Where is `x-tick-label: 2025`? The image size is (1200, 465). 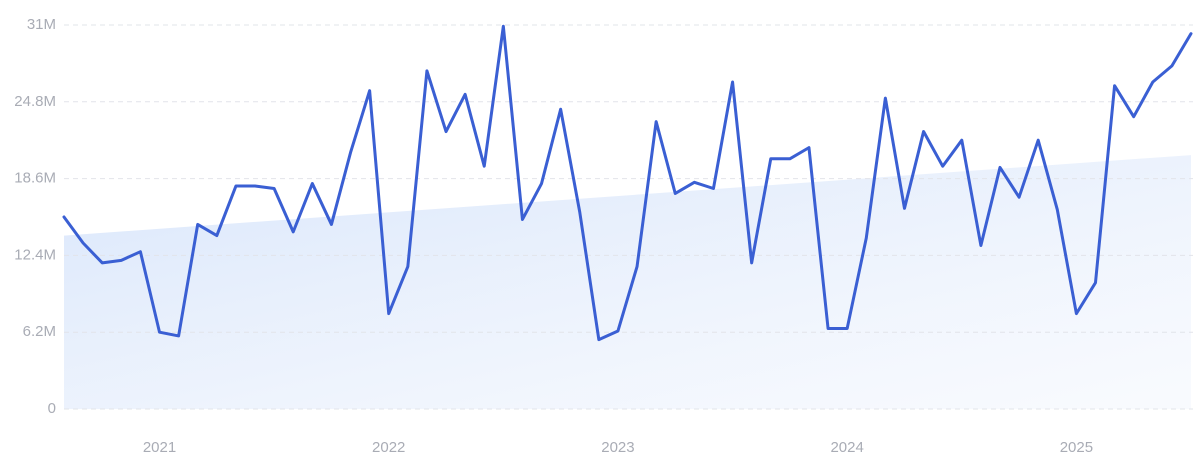
x-tick-label: 2025 is located at coordinates (1076, 447).